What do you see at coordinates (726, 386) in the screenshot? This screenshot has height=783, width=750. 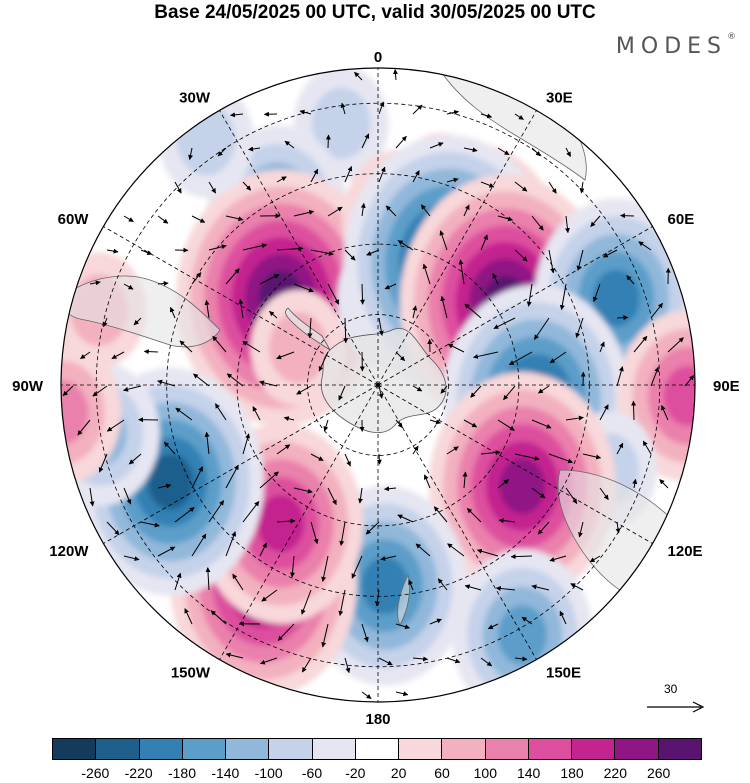 I see `longitude-label: 90E` at bounding box center [726, 386].